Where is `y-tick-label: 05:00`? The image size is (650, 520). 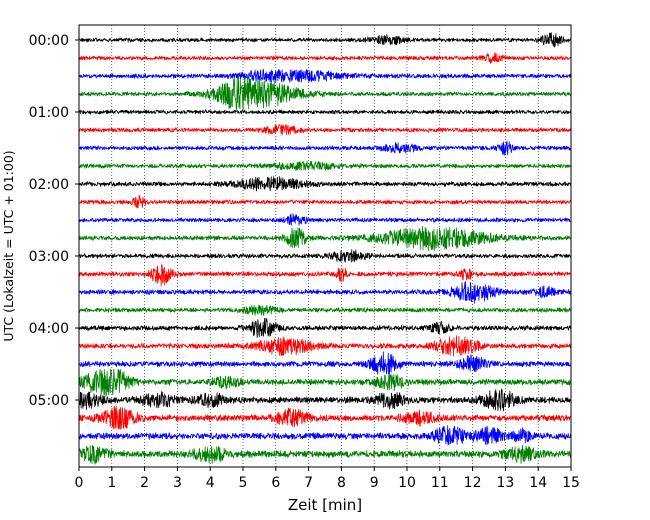 y-tick-label: 05:00 is located at coordinates (49, 401).